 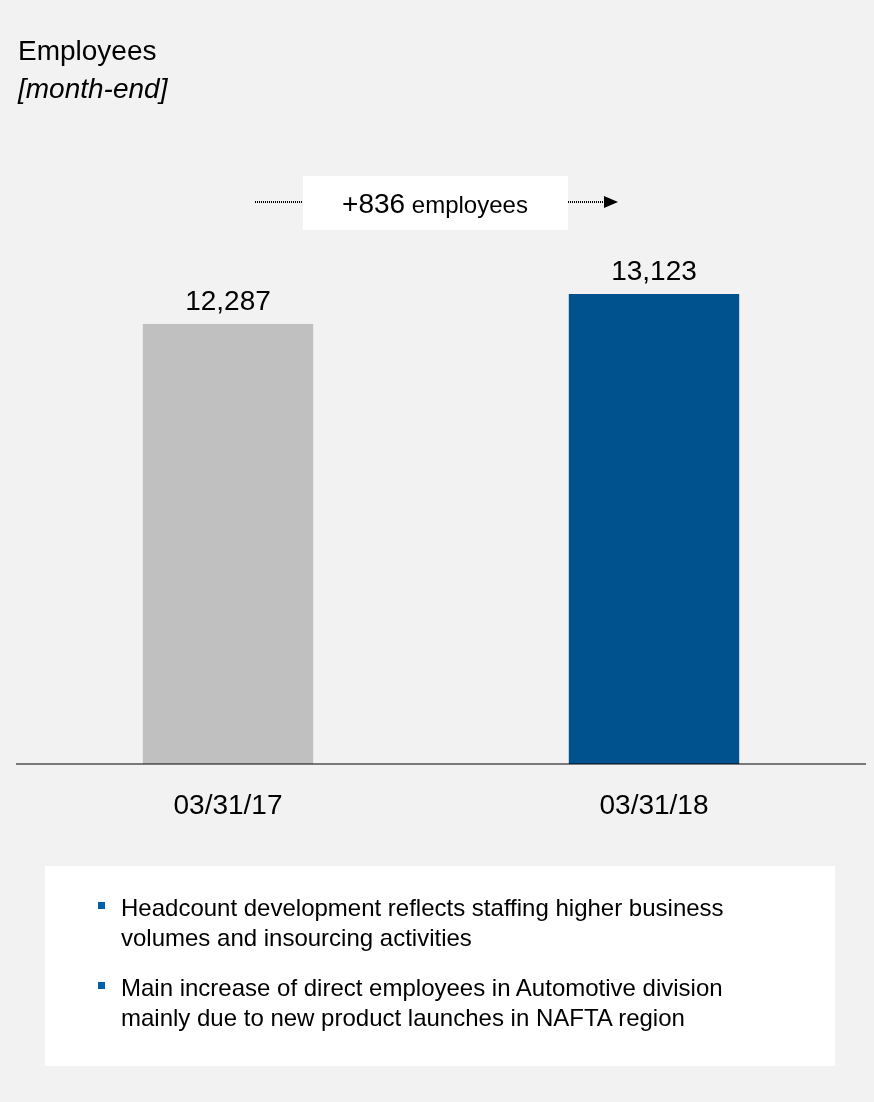 I want to click on x-tick-label: 03/31/18, so click(x=654, y=804).